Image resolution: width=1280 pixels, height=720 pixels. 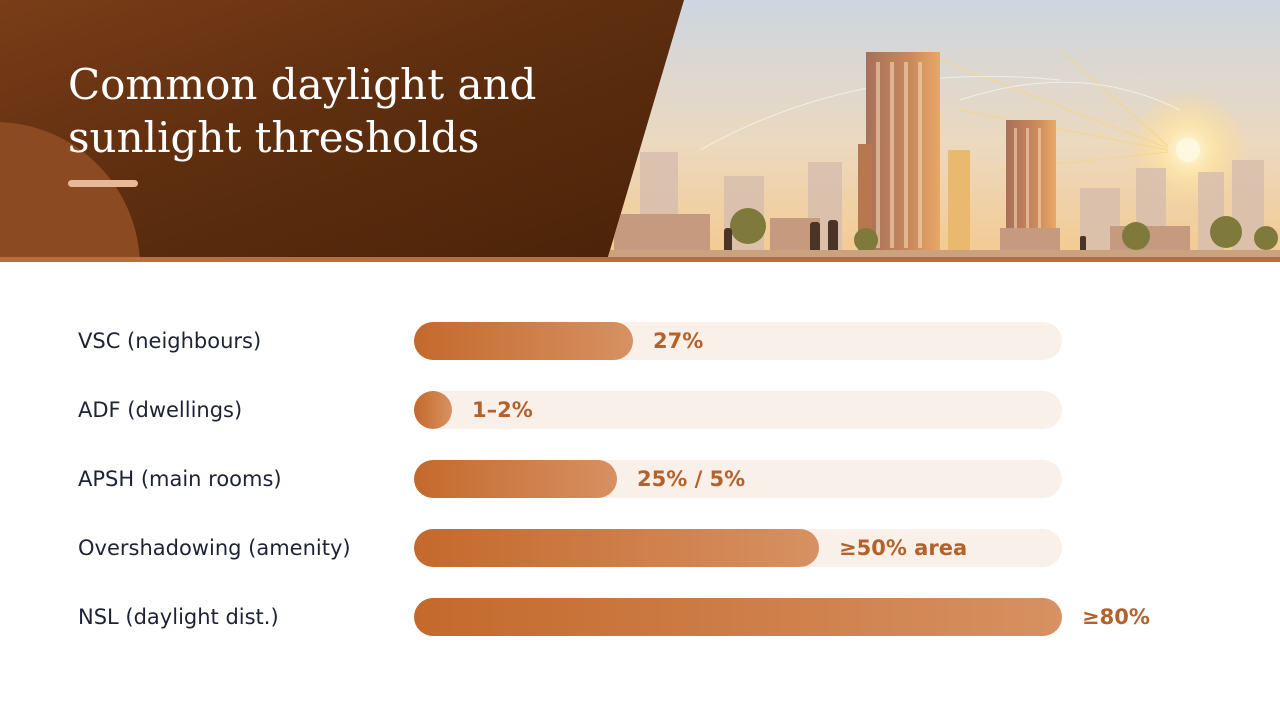 I want to click on value-label: 1–2%, so click(x=502, y=410).